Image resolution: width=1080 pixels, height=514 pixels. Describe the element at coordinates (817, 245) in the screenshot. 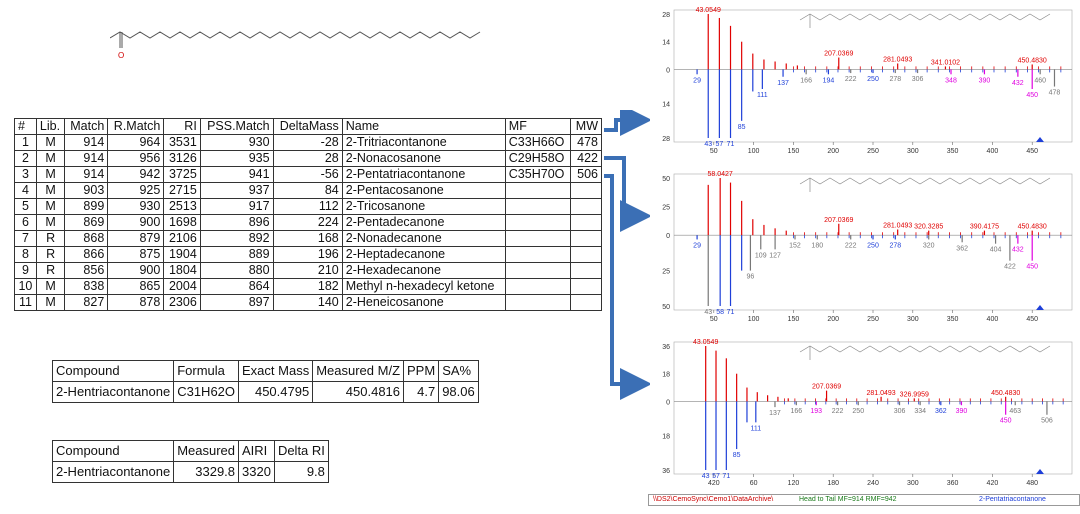

I see `bottom-peak-label: 180` at that location.